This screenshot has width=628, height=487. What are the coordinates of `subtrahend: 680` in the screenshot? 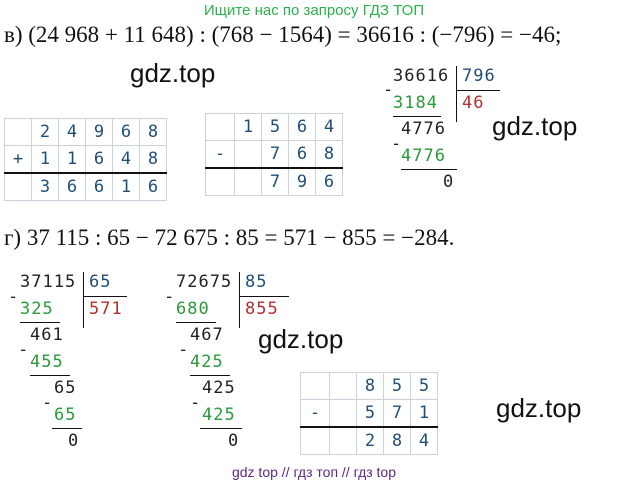 It's located at (193, 309).